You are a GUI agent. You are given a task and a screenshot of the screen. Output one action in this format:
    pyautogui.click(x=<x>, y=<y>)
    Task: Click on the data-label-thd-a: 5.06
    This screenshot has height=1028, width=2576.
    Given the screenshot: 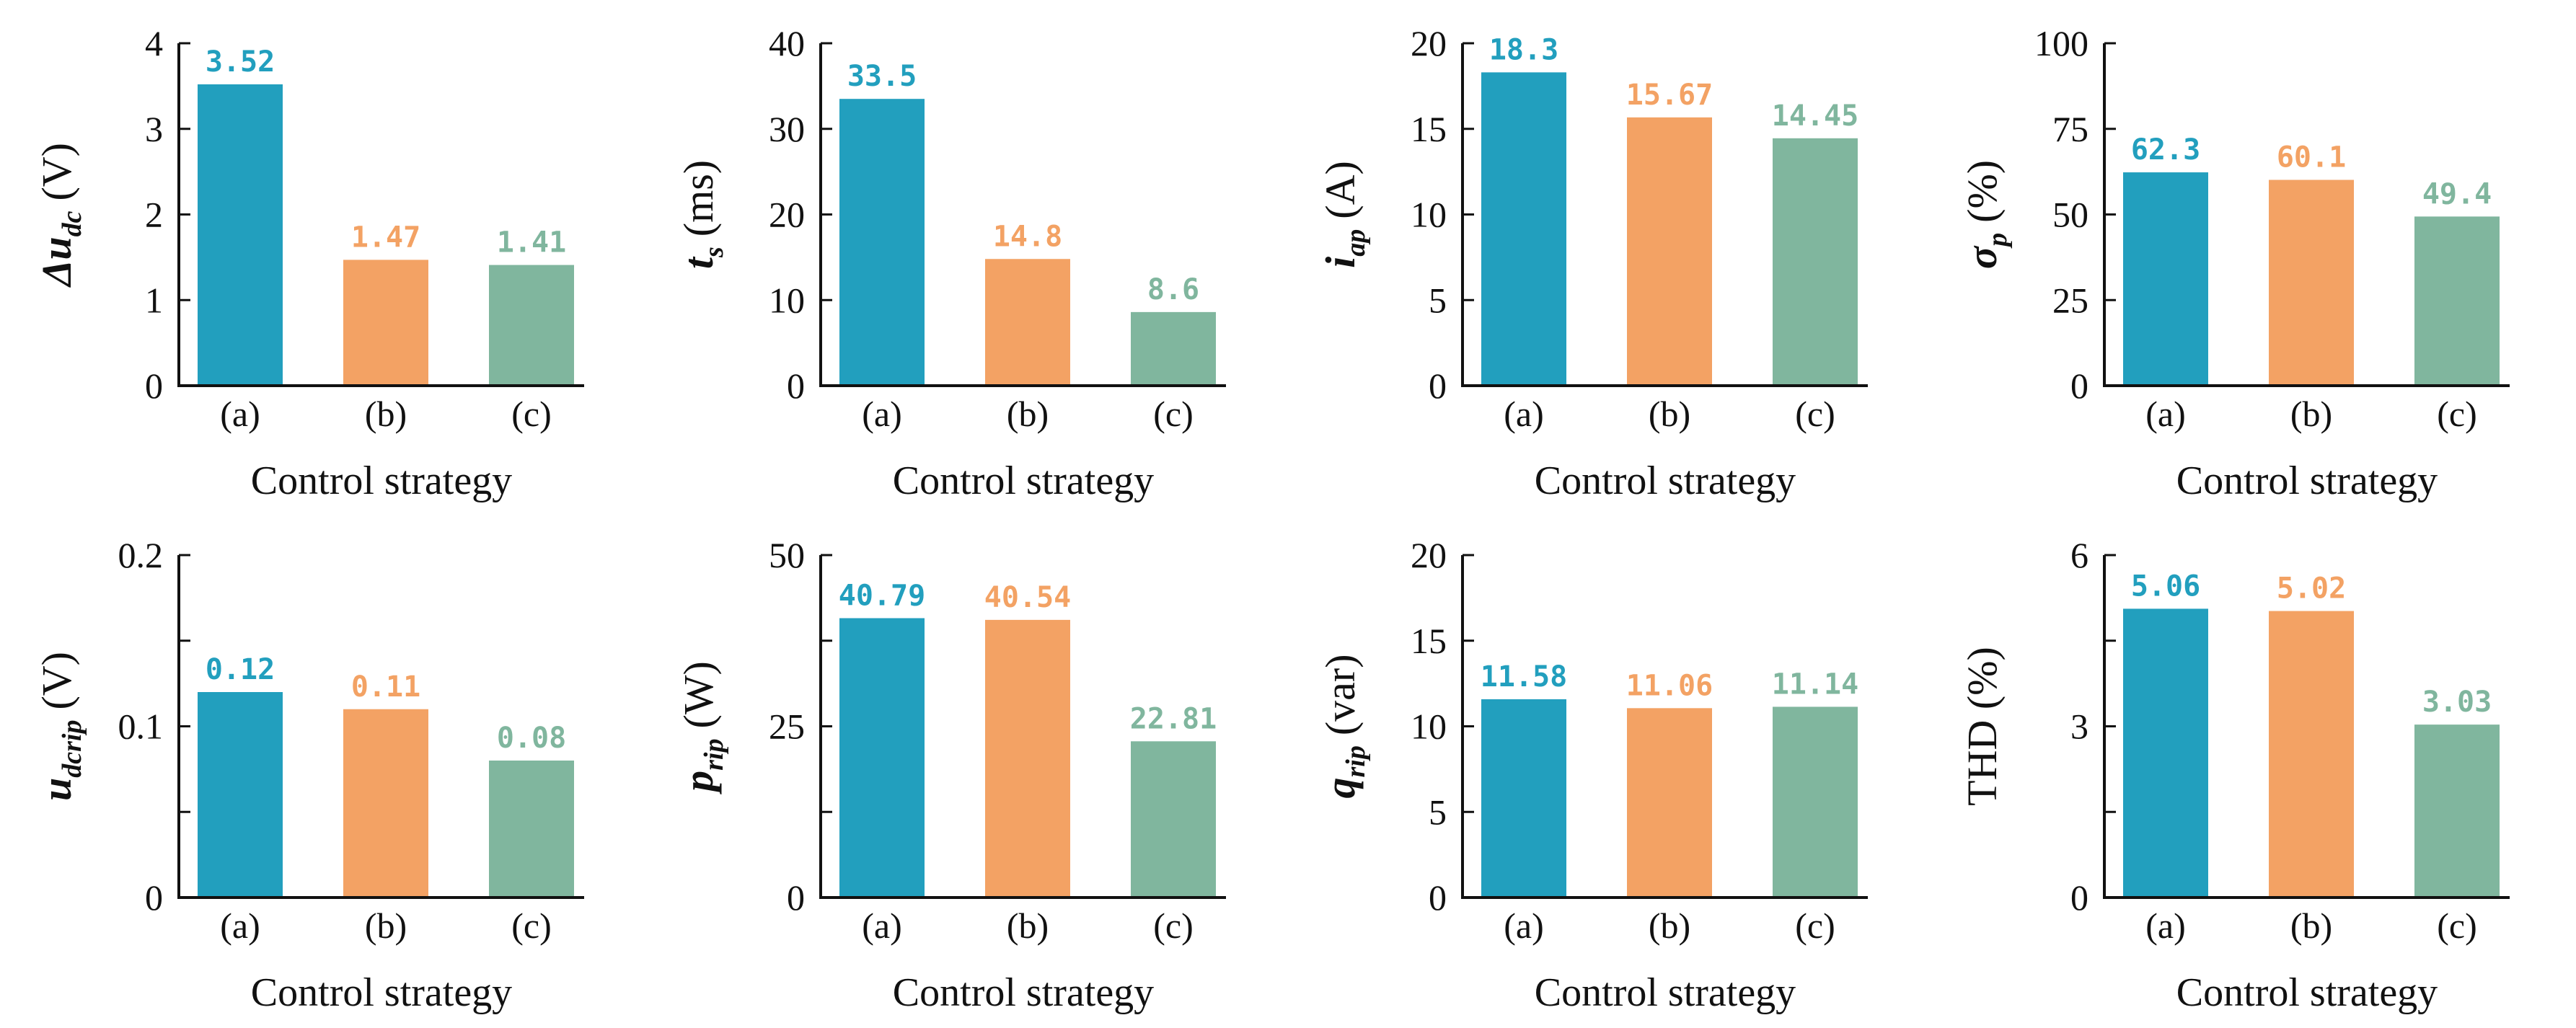 What is the action you would take?
    pyautogui.click(x=2165, y=586)
    